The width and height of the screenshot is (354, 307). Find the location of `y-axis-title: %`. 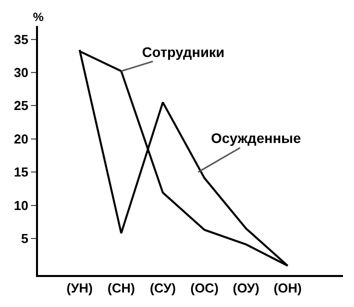

y-axis-title: % is located at coordinates (38, 17).